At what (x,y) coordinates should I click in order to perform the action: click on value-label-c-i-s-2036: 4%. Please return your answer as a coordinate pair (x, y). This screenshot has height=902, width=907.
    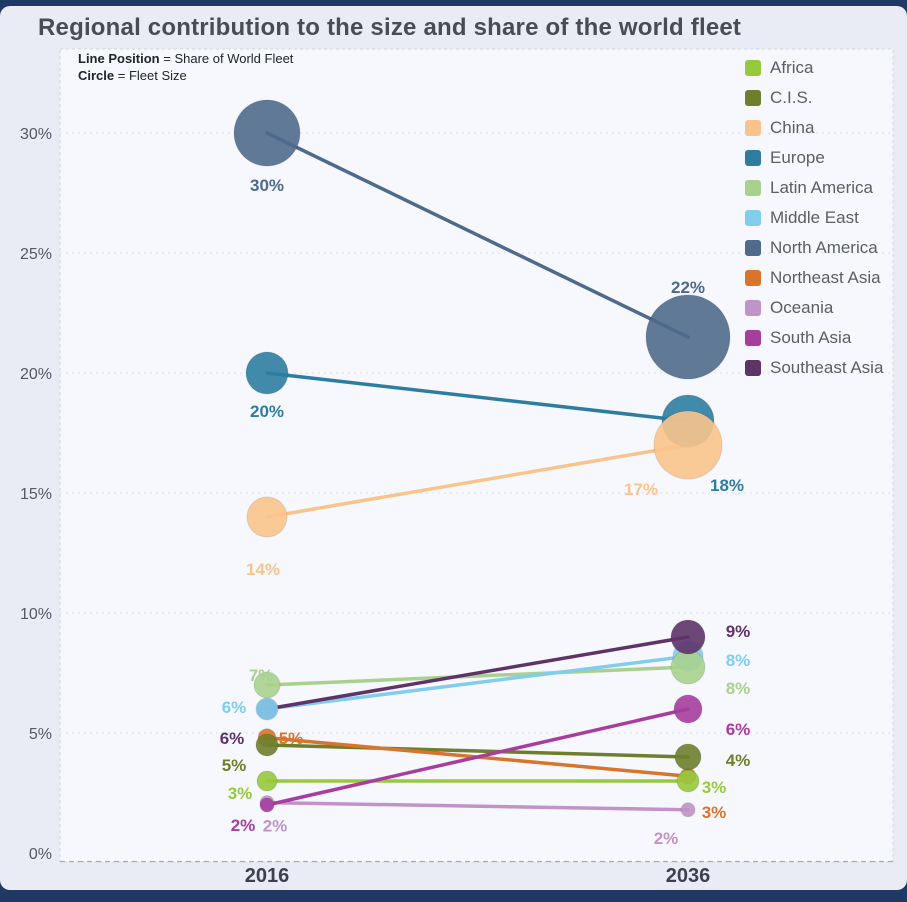
    Looking at the image, I should click on (738, 760).